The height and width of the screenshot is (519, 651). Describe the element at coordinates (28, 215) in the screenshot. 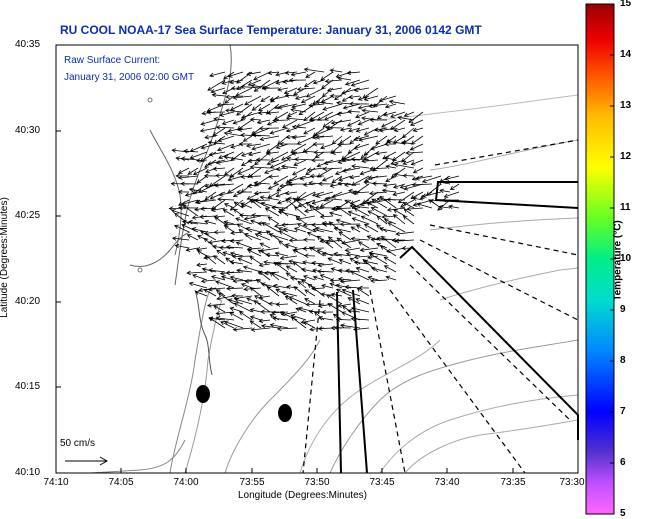

I see `y-tick-label: 40:25` at that location.